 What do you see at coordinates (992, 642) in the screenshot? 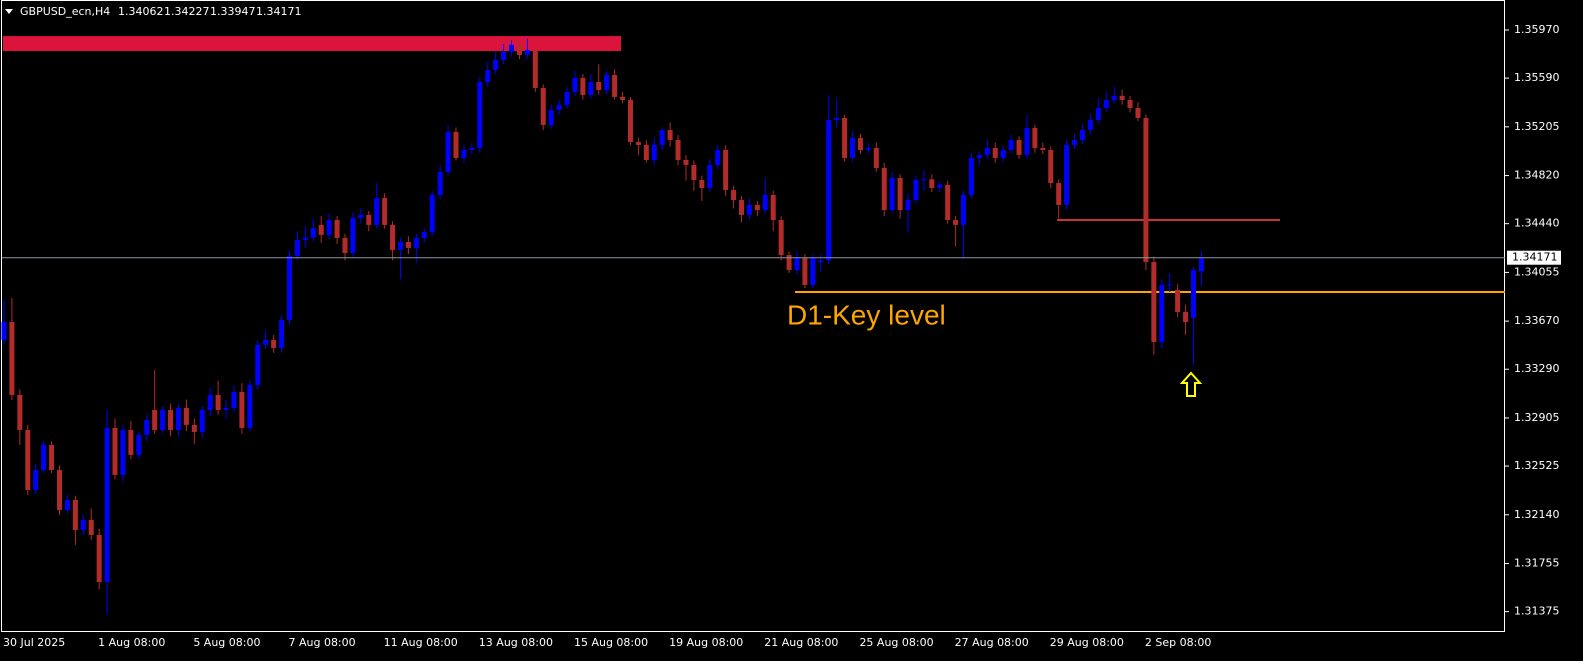
I see `x-tick-label: 27 Aug 08:00` at bounding box center [992, 642].